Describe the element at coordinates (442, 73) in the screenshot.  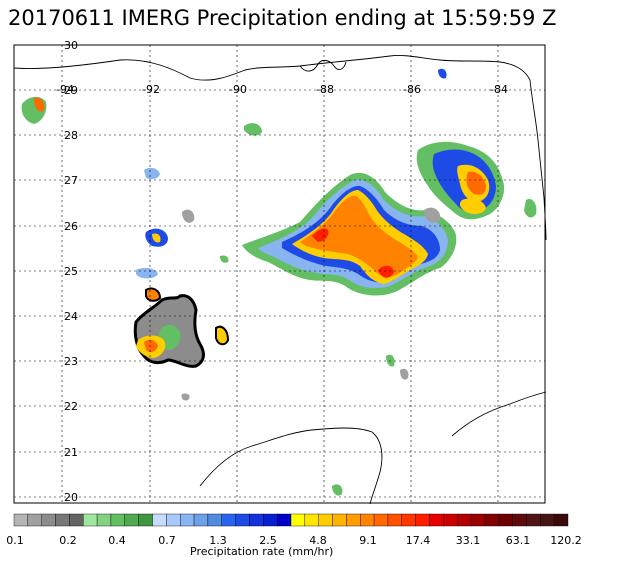
I see `precip-area-speck-h` at that location.